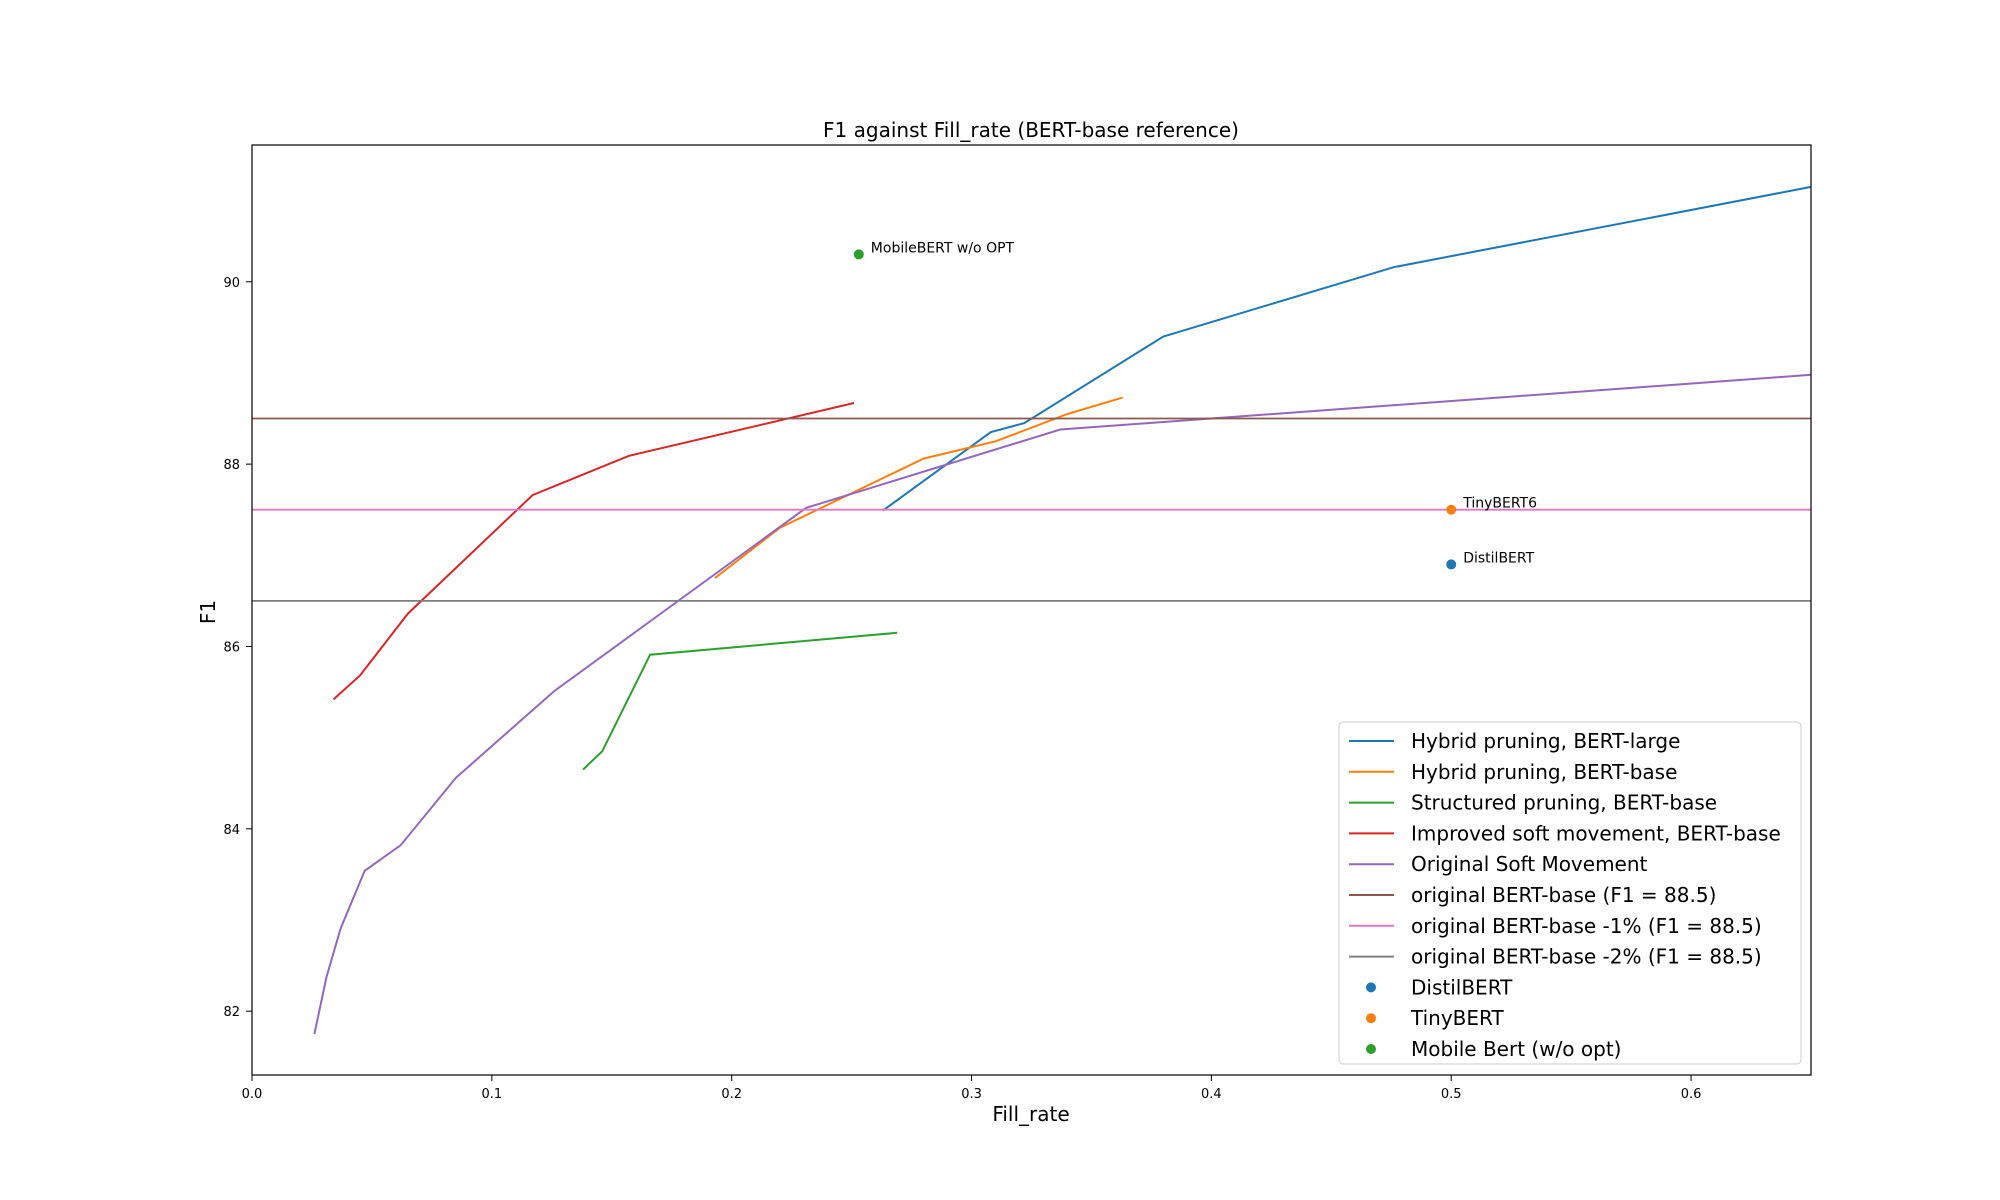 Image resolution: width=2000 pixels, height=1200 pixels. Describe the element at coordinates (1371, 987) in the screenshot. I see `legend-marker-distilbert` at that location.